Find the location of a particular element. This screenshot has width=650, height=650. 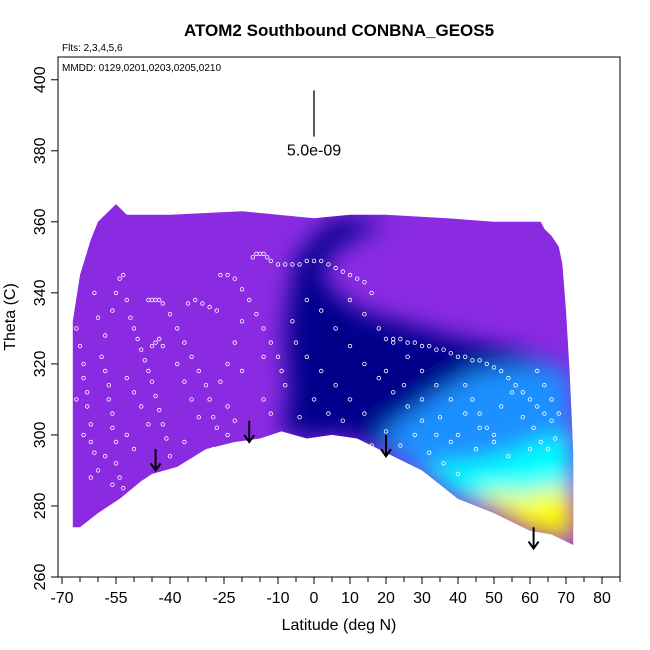

y-tick-label: 340 is located at coordinates (40, 292).